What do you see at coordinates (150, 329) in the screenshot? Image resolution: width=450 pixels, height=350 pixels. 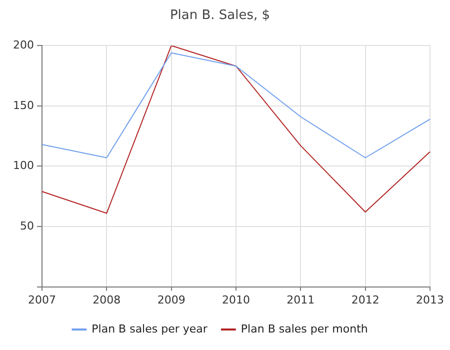 I see `legend-label: Plan B sales per year` at bounding box center [150, 329].